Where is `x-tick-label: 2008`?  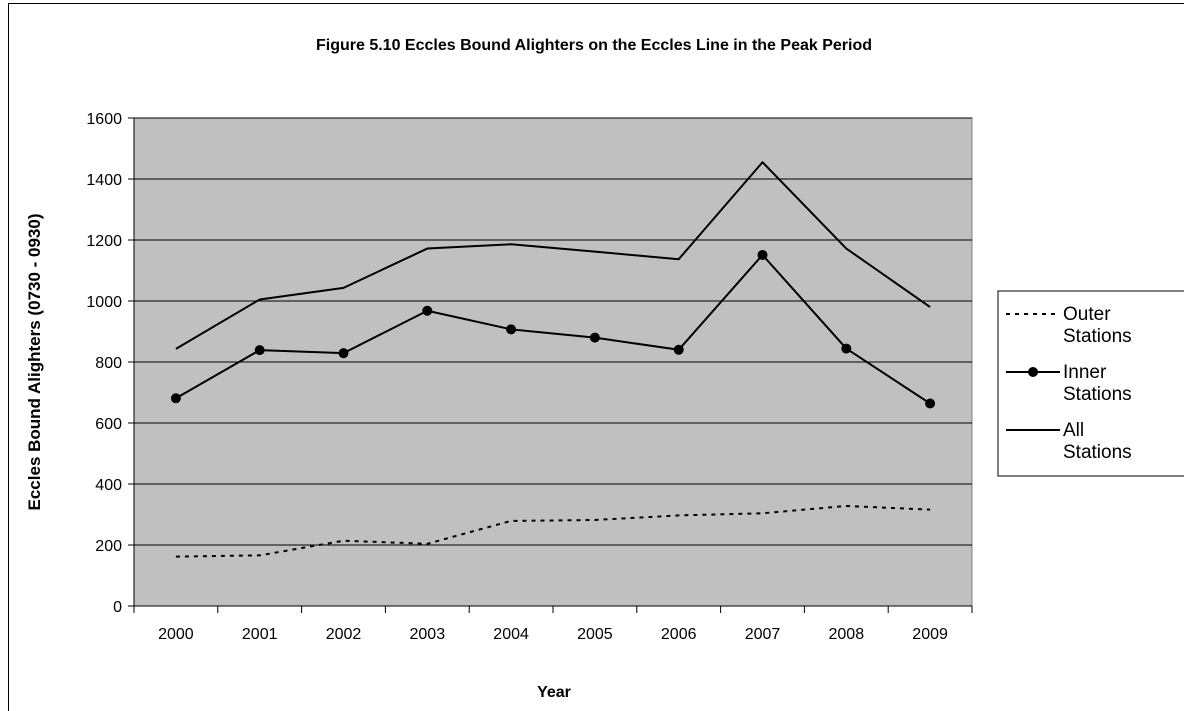 x-tick-label: 2008 is located at coordinates (847, 634).